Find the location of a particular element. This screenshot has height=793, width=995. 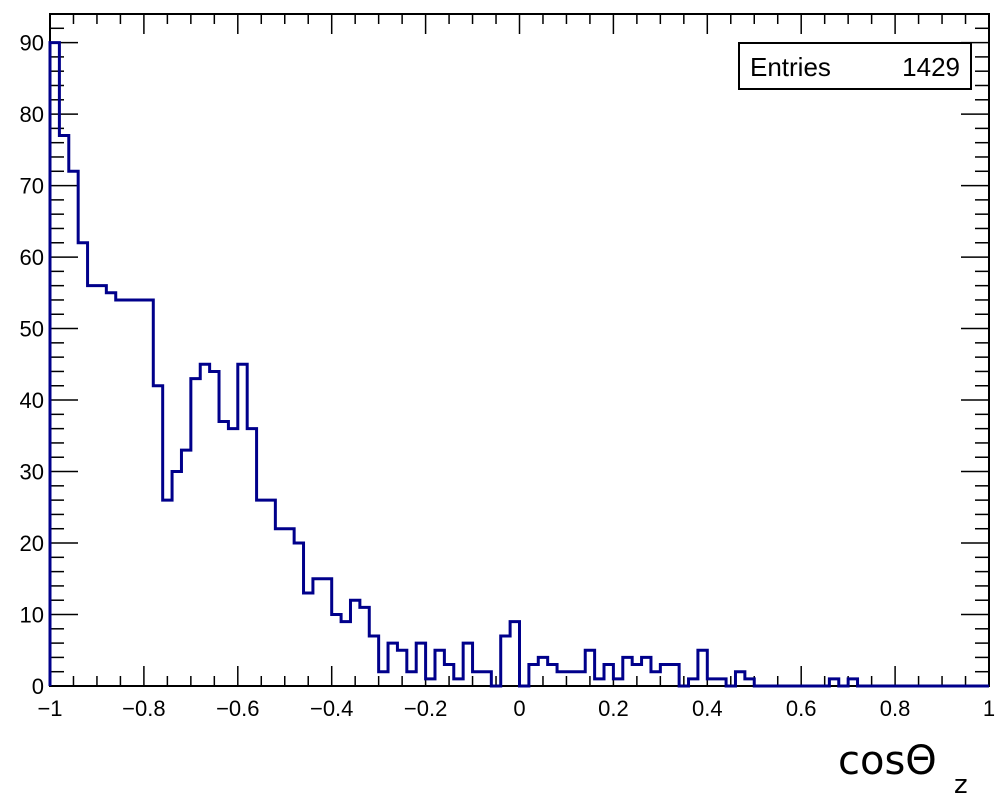

y-tick-label: 10 is located at coordinates (32, 615).